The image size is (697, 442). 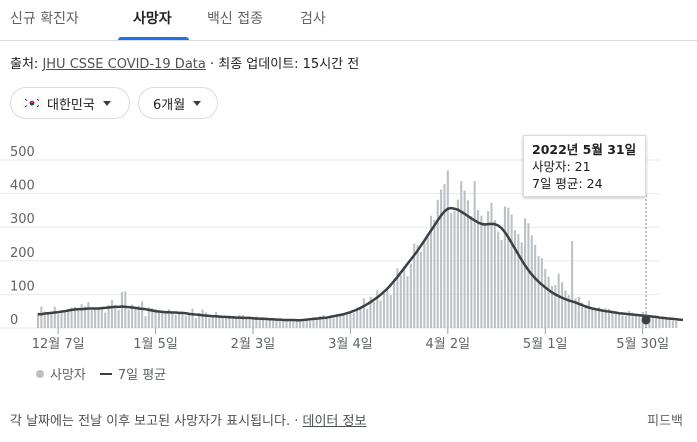 I want to click on country-dropdown: 대한민국, so click(x=70, y=103).